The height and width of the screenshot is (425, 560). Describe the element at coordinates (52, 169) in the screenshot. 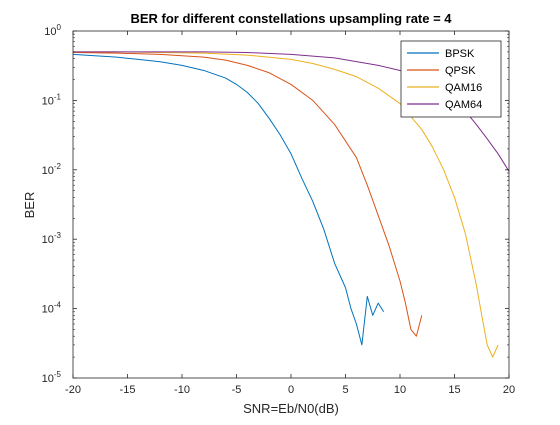

I see `y-tick-label: 10⁻²` at that location.